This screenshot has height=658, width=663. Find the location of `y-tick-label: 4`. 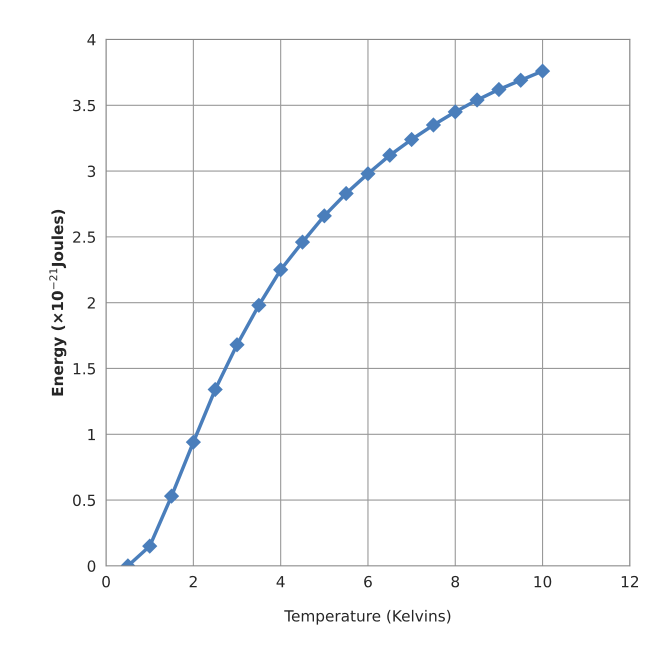

y-tick-label: 4 is located at coordinates (91, 40).